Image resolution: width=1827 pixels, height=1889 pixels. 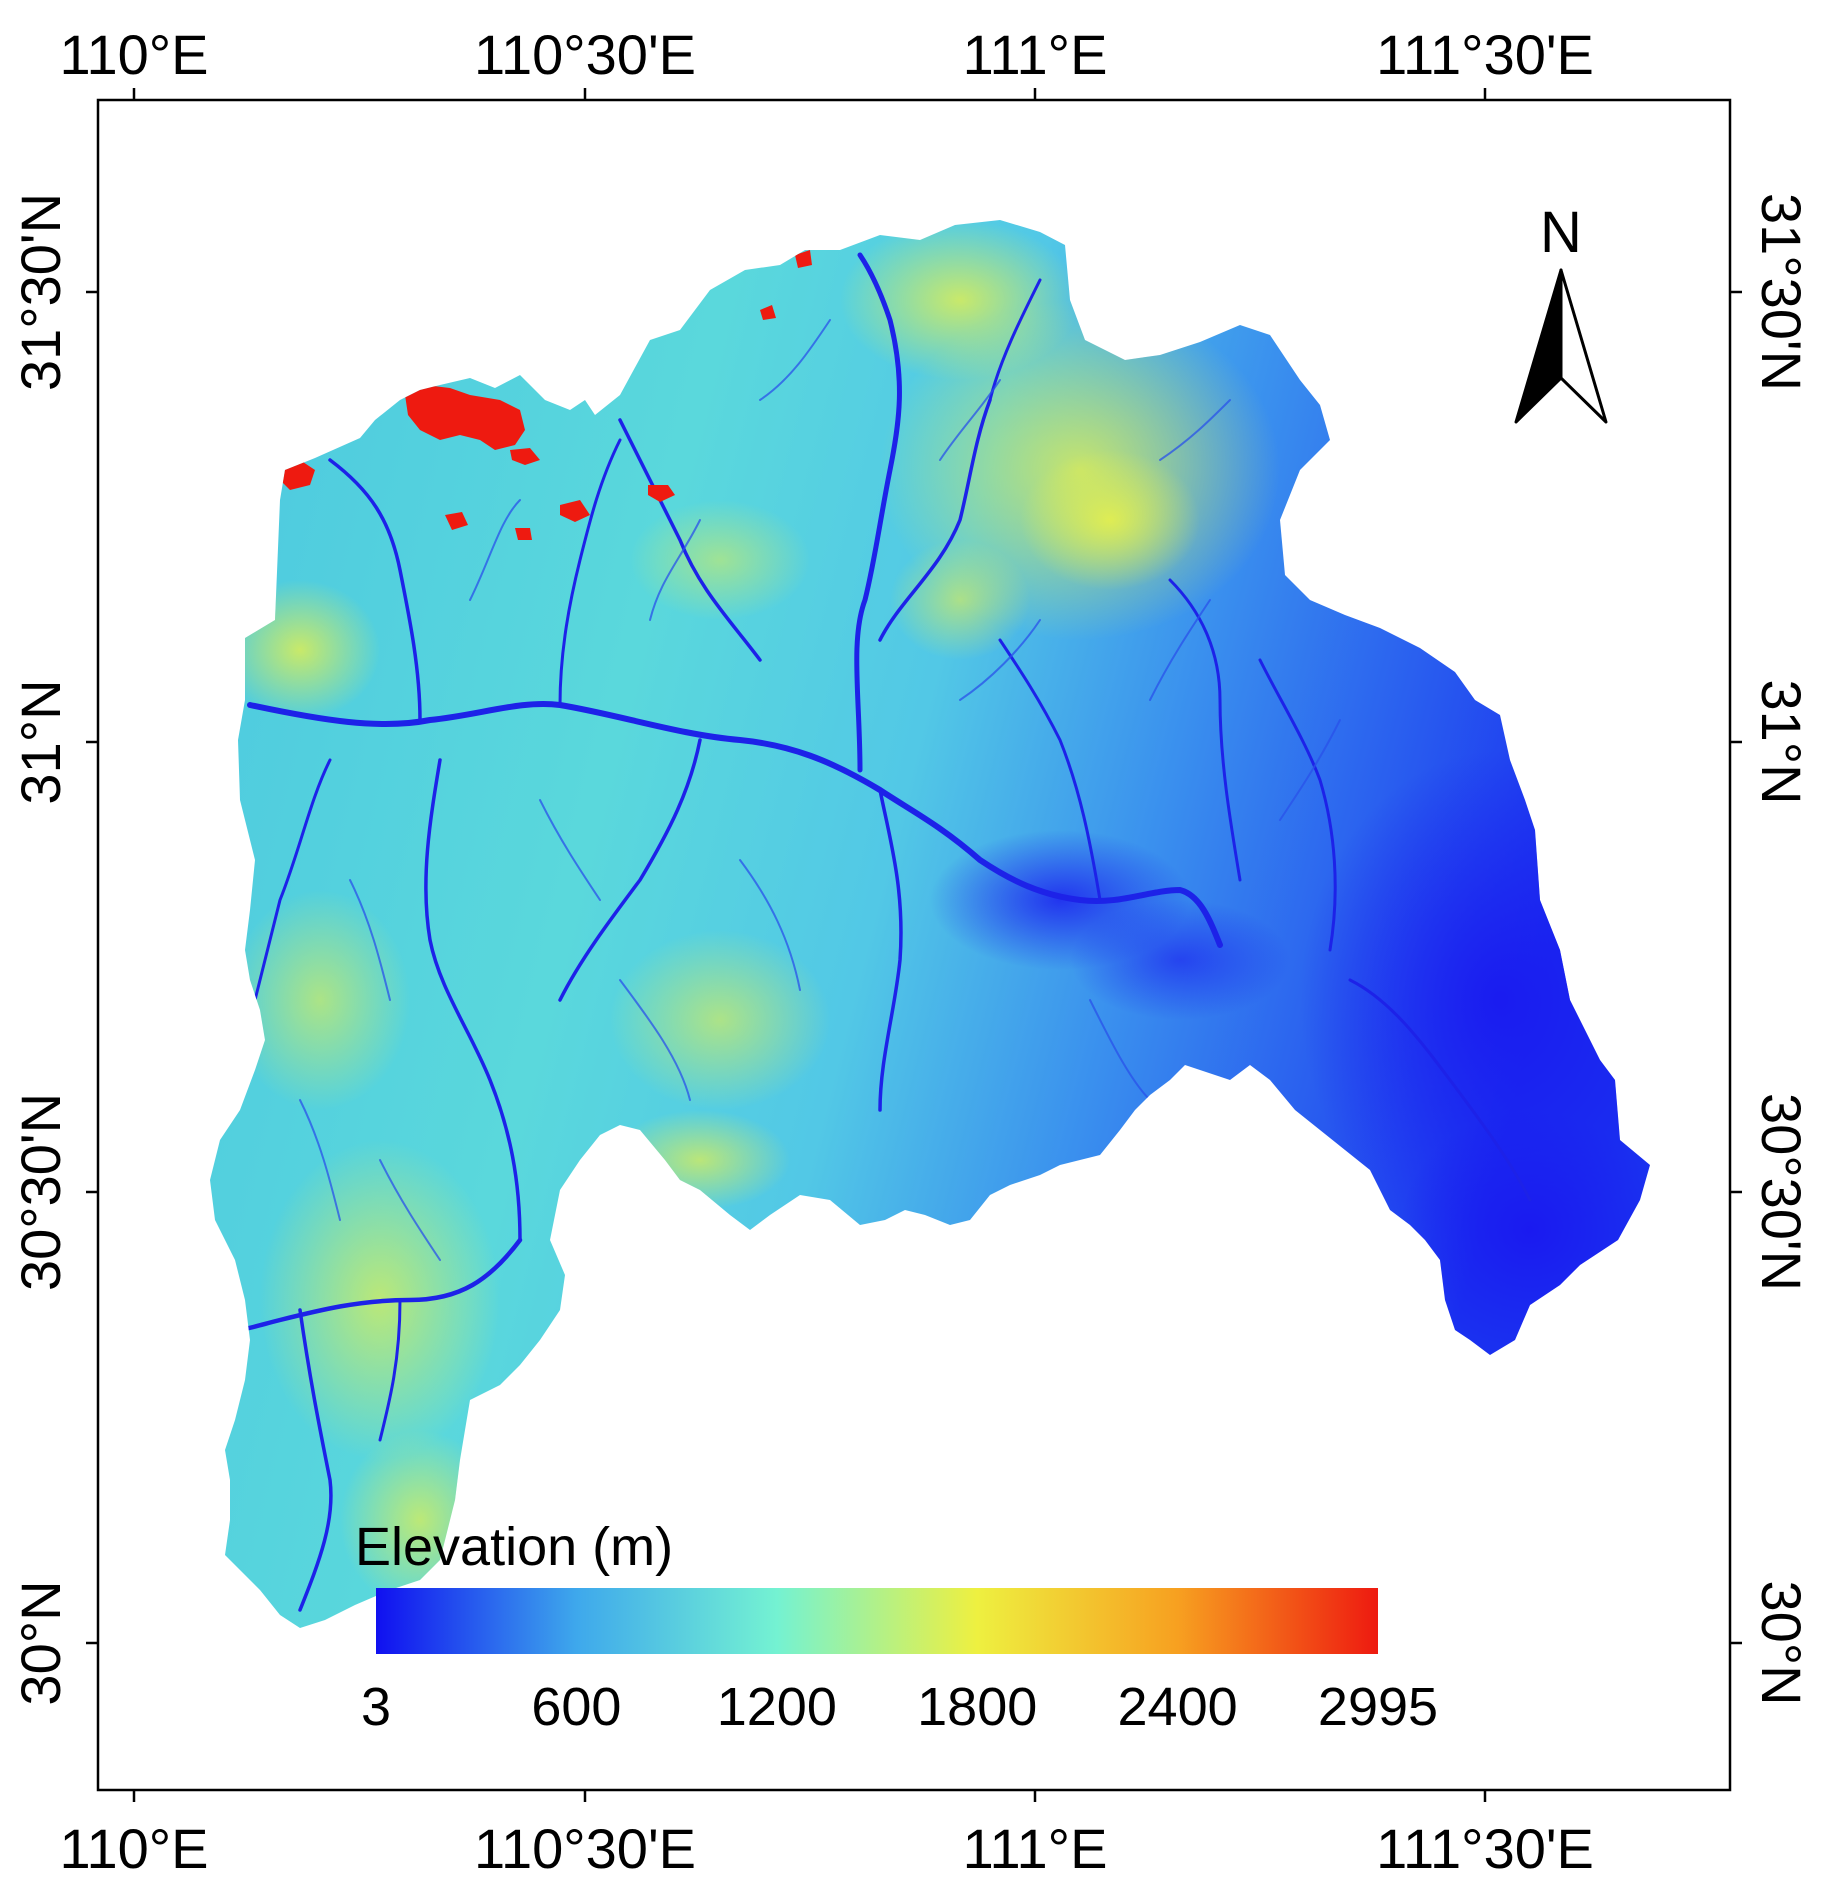 I want to click on legend-tick-label: 2995, so click(x=1378, y=1707).